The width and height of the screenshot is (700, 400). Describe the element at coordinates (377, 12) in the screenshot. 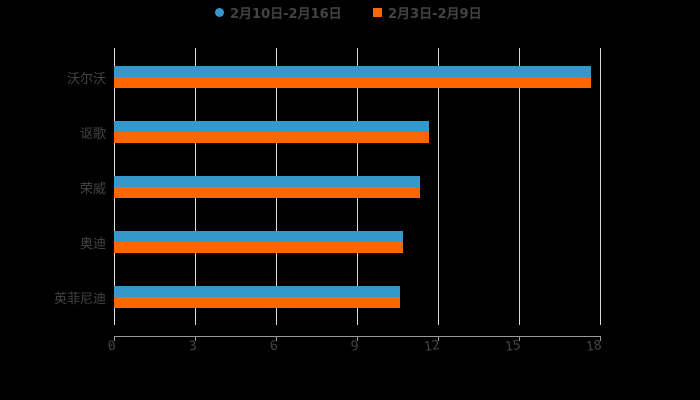

I see `legend-square-icon` at that location.